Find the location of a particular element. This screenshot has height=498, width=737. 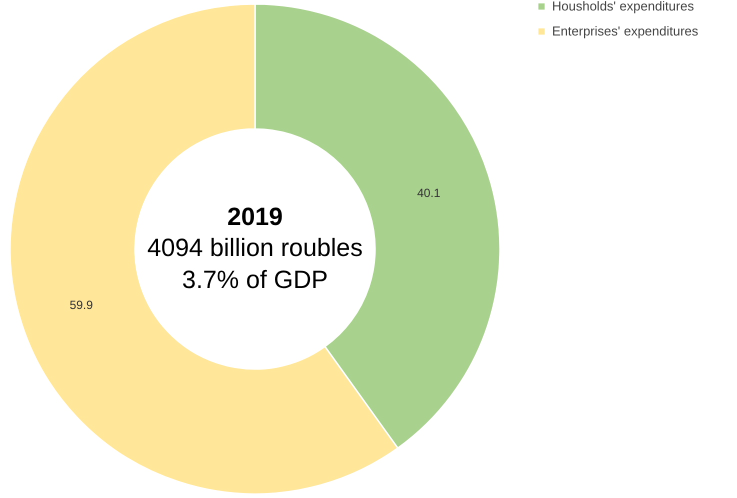

legend-label: Enterprises' expenditures is located at coordinates (625, 31).